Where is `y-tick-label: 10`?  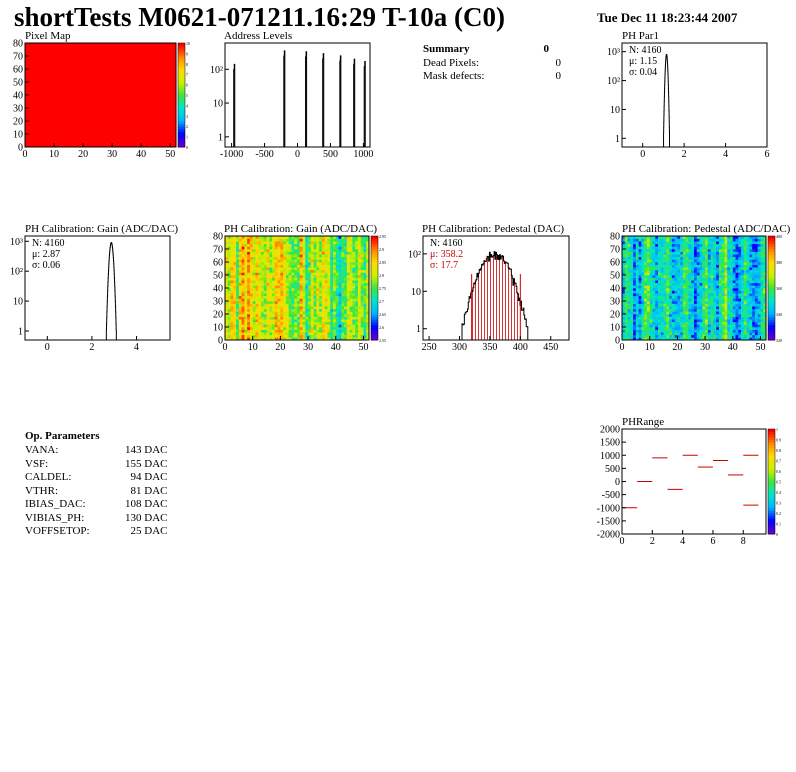 y-tick-label: 10 is located at coordinates (416, 292).